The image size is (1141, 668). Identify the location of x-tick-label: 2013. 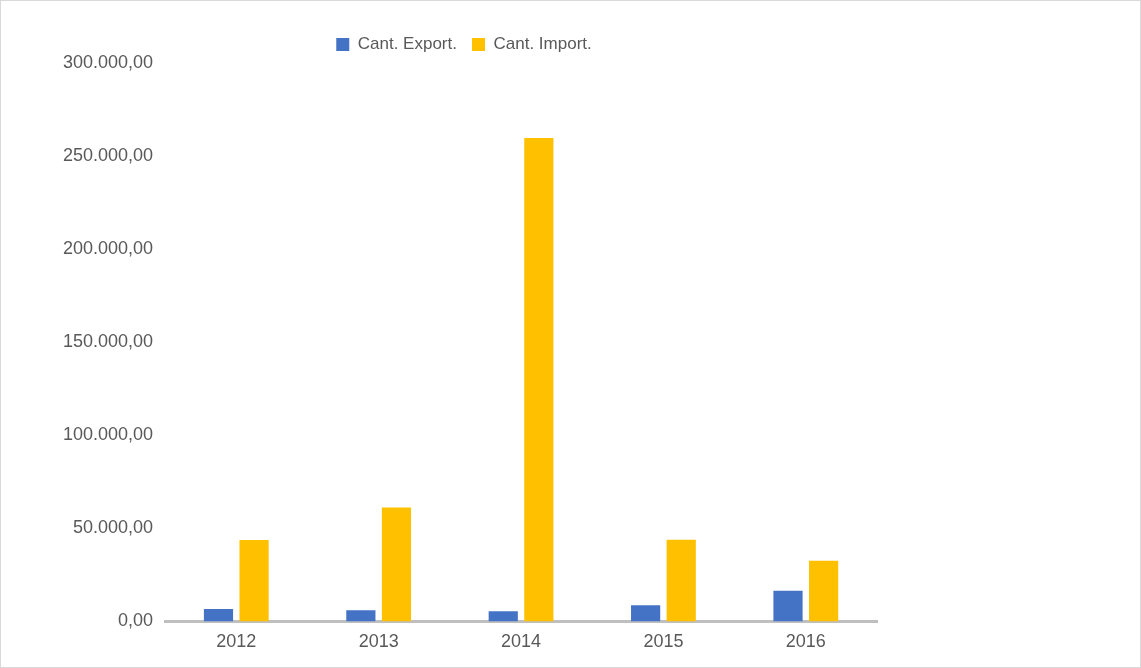
(378, 641).